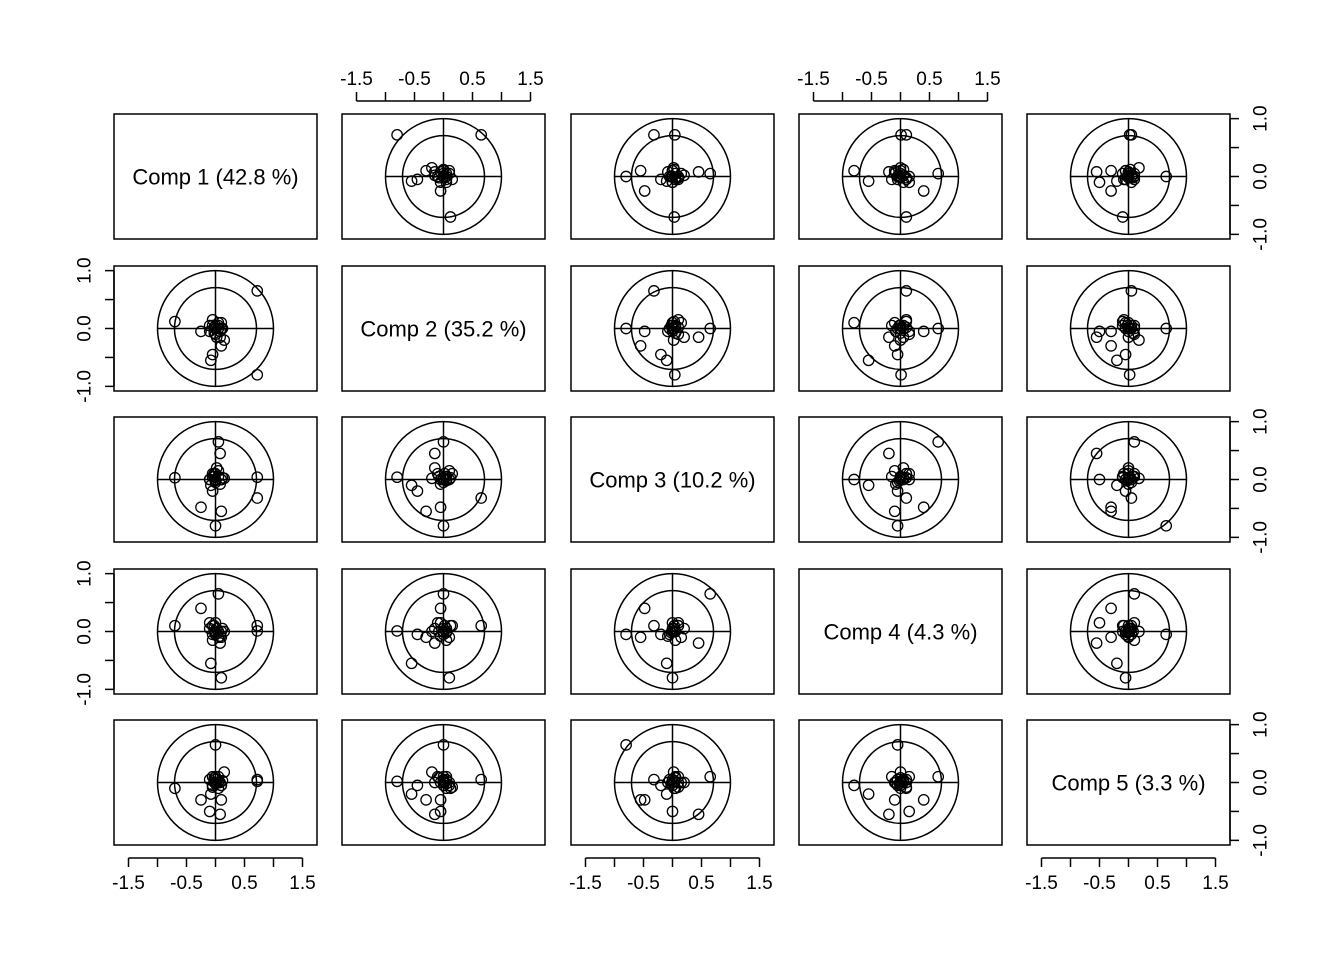  I want to click on component-label: Comp 4 (4.3 %), so click(900, 632).